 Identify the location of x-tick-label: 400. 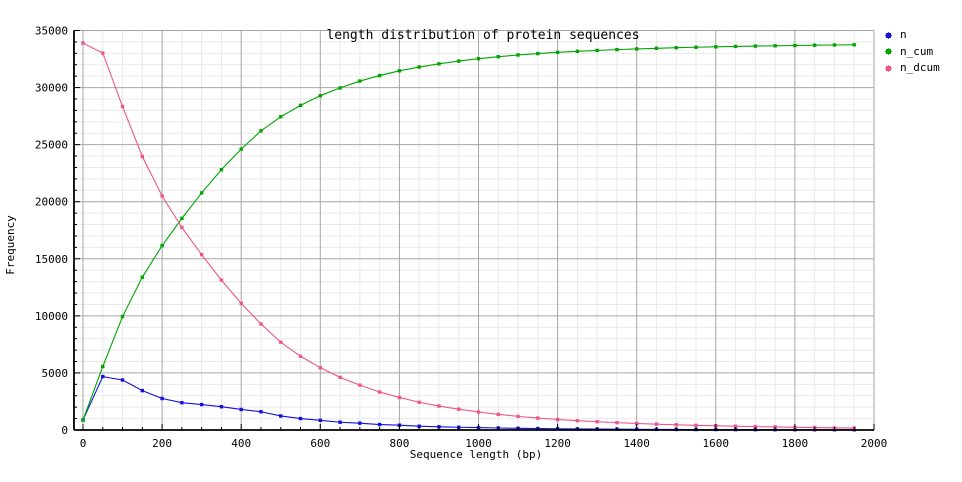
(241, 443).